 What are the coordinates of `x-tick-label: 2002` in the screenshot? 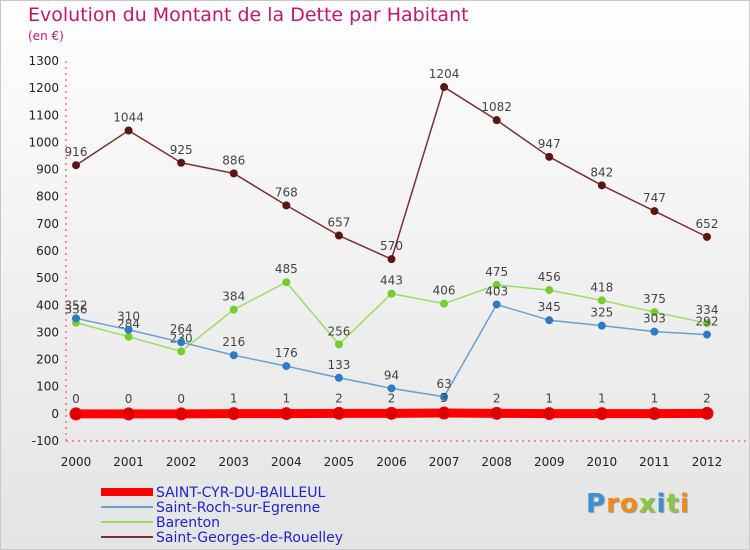 It's located at (181, 462).